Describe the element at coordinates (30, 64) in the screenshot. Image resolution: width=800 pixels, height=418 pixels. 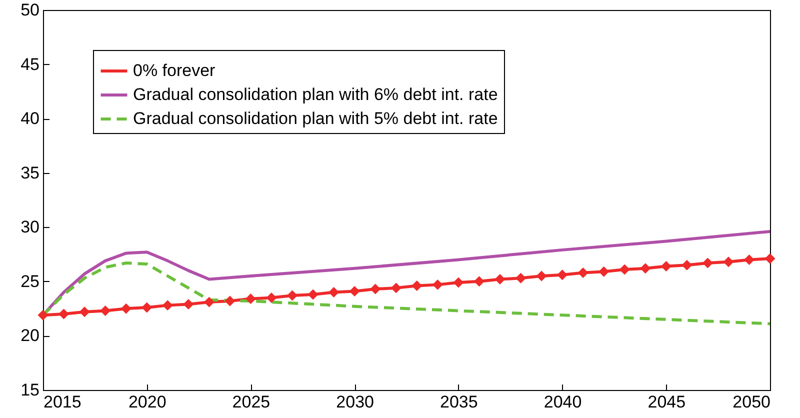
I see `y-tick-label: 45` at that location.